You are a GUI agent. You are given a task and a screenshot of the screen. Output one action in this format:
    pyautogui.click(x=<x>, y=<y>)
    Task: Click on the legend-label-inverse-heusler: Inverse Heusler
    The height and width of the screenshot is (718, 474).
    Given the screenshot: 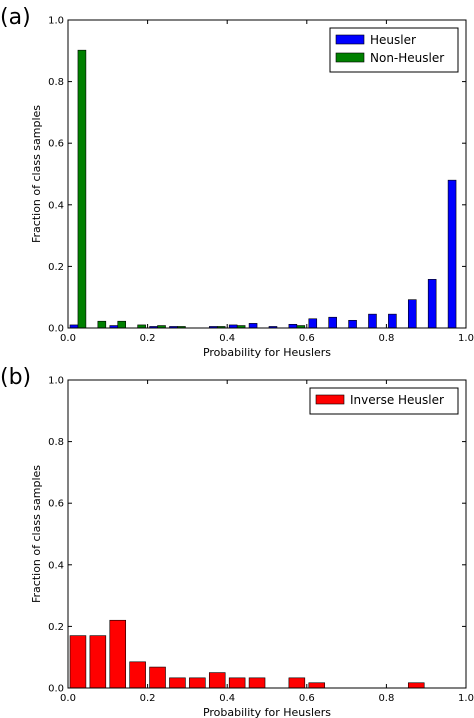 What is the action you would take?
    pyautogui.click(x=397, y=400)
    